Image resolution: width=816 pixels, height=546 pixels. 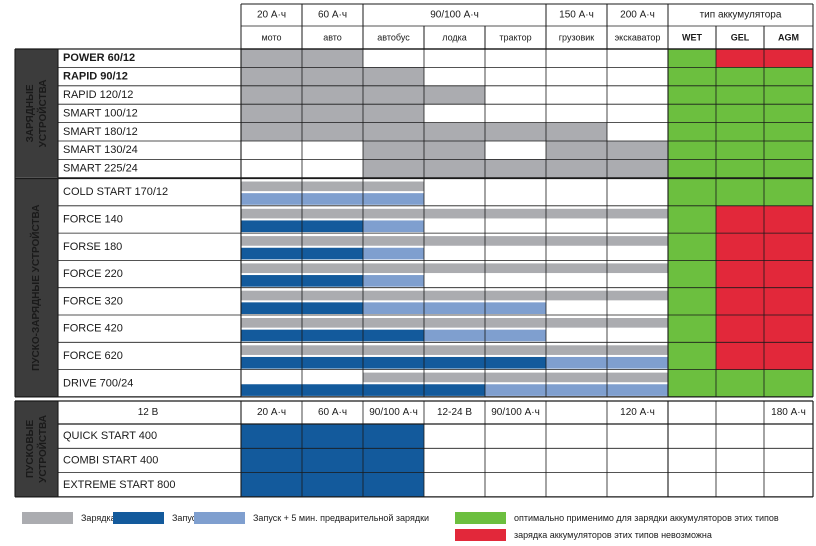 I want to click on charger-name: SMART 180/12, so click(x=100, y=132).